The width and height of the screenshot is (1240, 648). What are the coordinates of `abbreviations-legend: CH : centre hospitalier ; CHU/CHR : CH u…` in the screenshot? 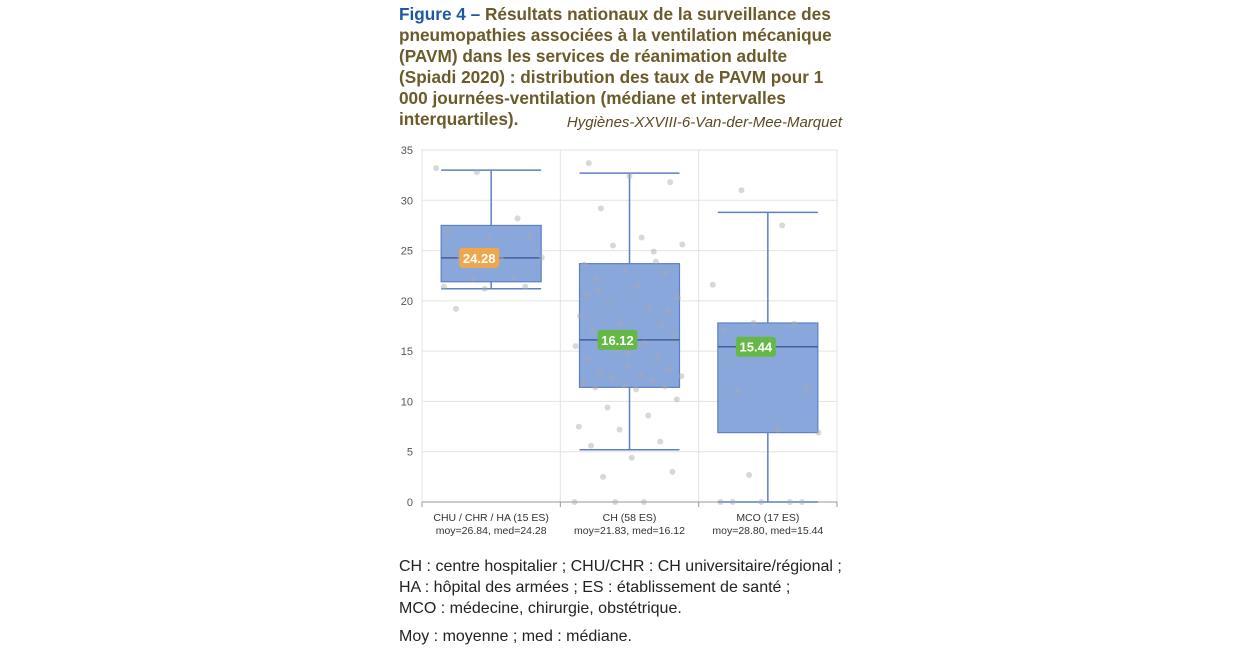 It's located at (679, 601).